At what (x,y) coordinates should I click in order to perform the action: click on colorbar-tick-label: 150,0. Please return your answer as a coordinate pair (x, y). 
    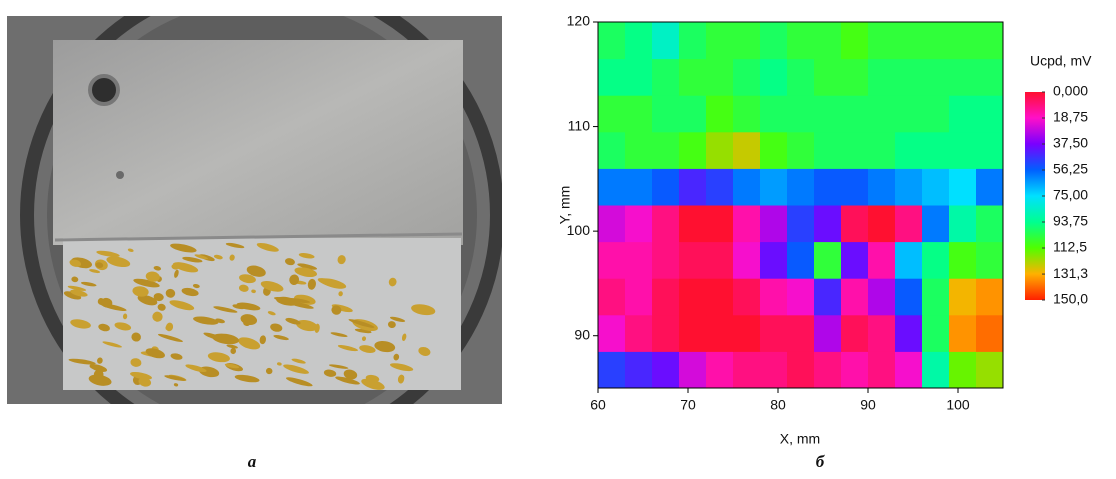
    Looking at the image, I should click on (1070, 299).